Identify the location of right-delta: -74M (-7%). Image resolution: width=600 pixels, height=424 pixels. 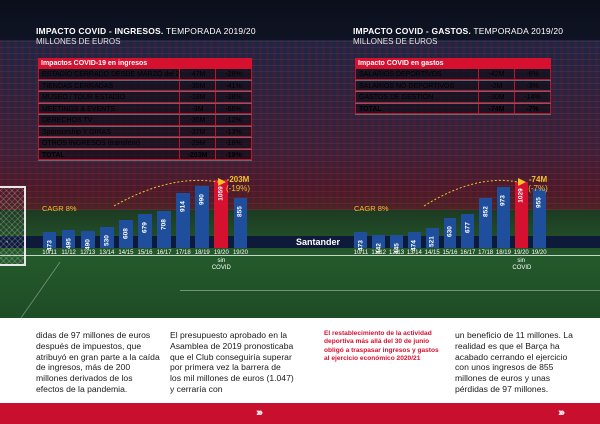
(538, 184).